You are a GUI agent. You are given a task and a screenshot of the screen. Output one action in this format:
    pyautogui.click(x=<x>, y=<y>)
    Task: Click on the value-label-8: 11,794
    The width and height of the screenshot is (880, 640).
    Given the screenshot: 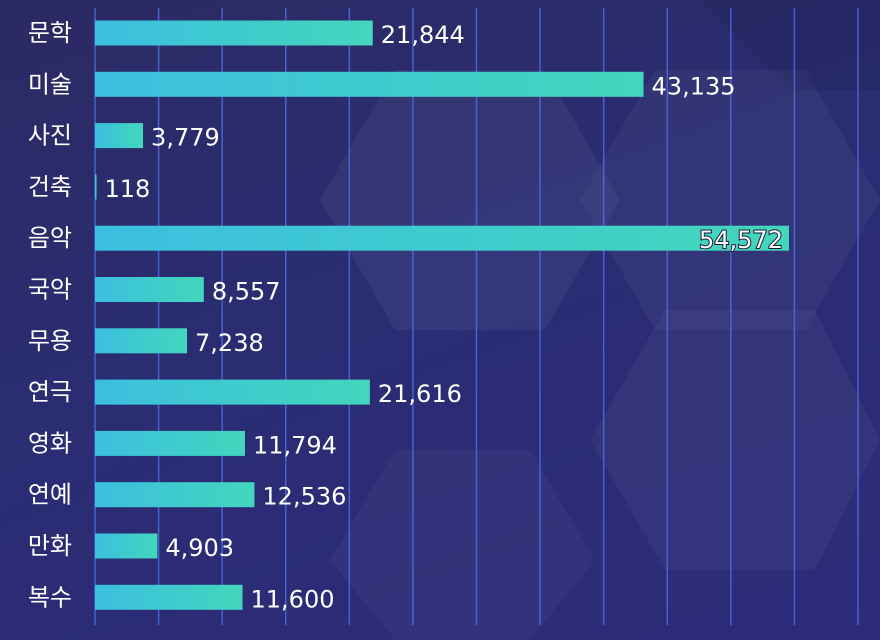 What is the action you would take?
    pyautogui.click(x=295, y=445)
    